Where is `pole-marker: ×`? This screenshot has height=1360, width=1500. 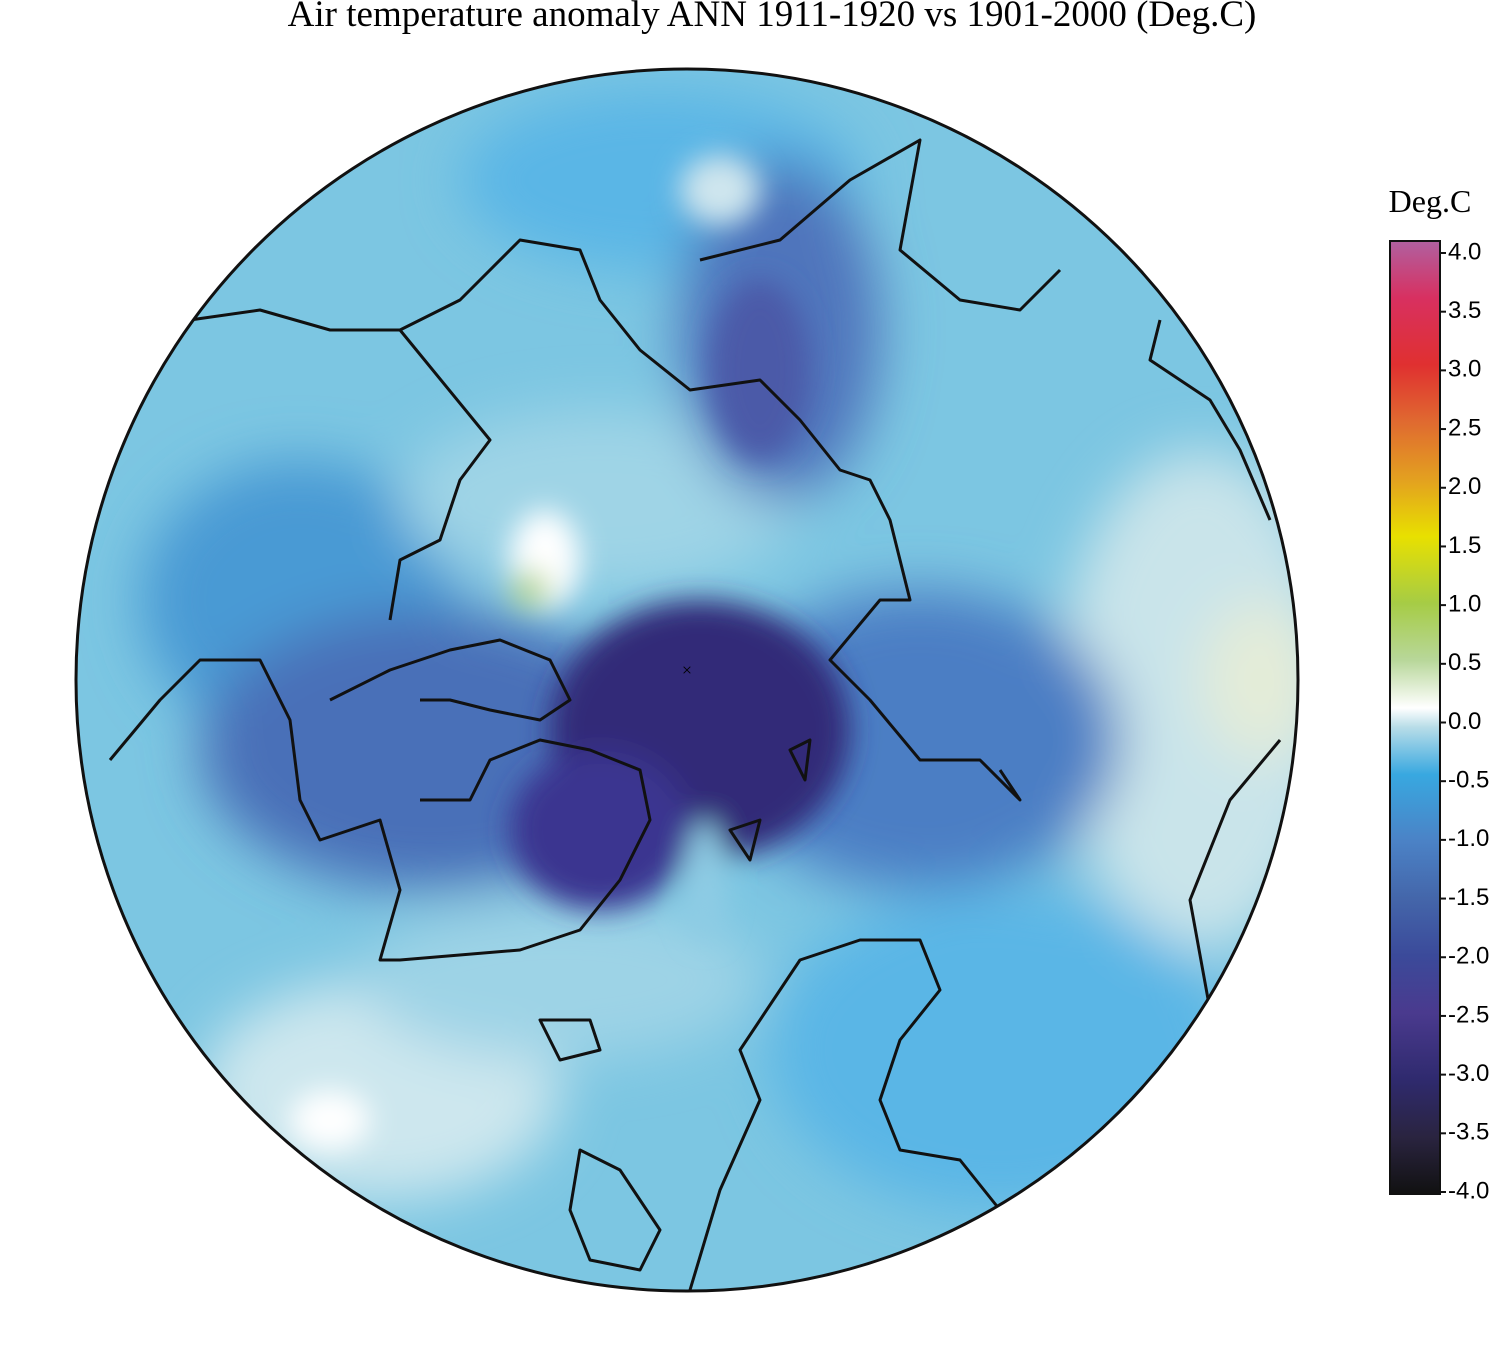 pole-marker: × is located at coordinates (687, 670).